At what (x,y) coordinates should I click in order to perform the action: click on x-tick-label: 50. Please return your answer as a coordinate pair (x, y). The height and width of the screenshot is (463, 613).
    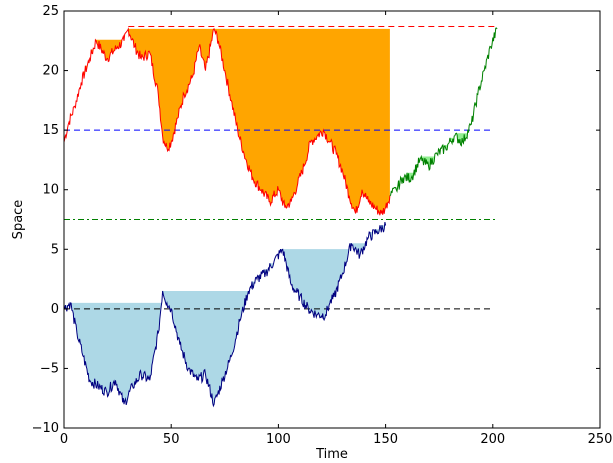
    Looking at the image, I should click on (171, 439).